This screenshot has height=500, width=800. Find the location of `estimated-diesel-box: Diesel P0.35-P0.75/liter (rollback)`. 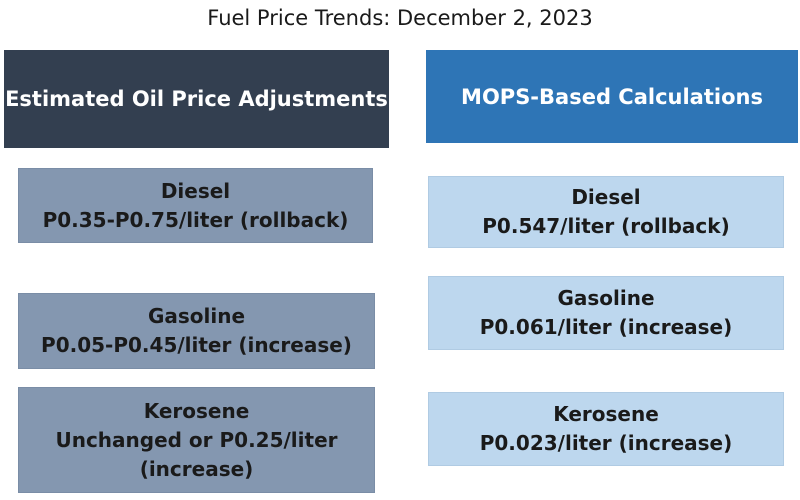

estimated-diesel-box: Diesel P0.35-P0.75/liter (rollback) is located at coordinates (195, 205).